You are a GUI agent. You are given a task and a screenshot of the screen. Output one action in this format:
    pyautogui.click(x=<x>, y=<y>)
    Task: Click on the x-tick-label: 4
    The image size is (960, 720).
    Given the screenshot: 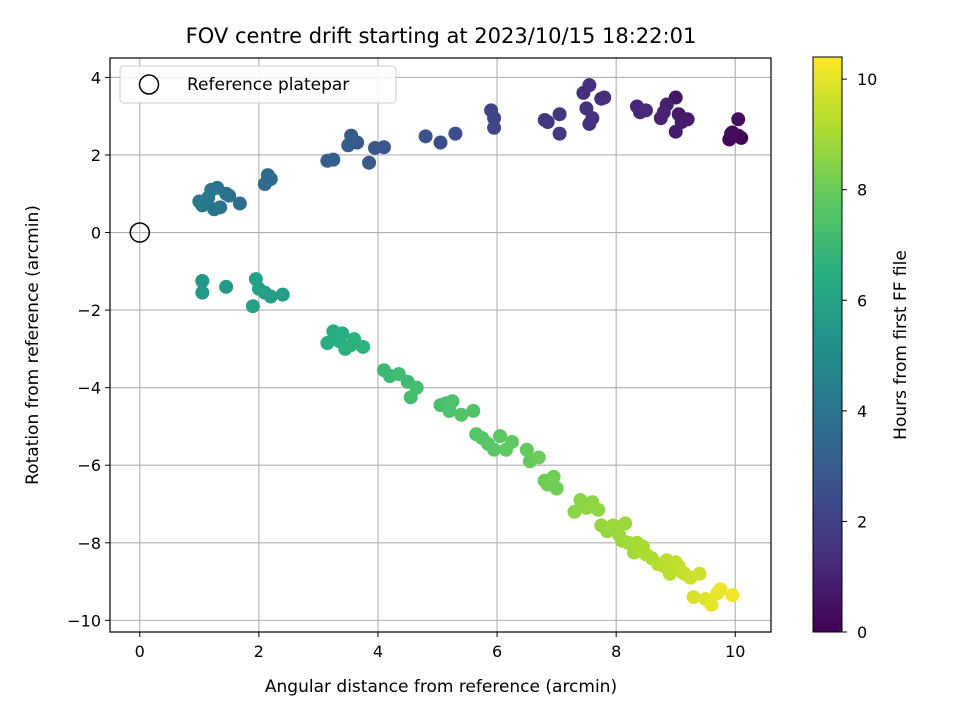 What is the action you would take?
    pyautogui.click(x=378, y=651)
    